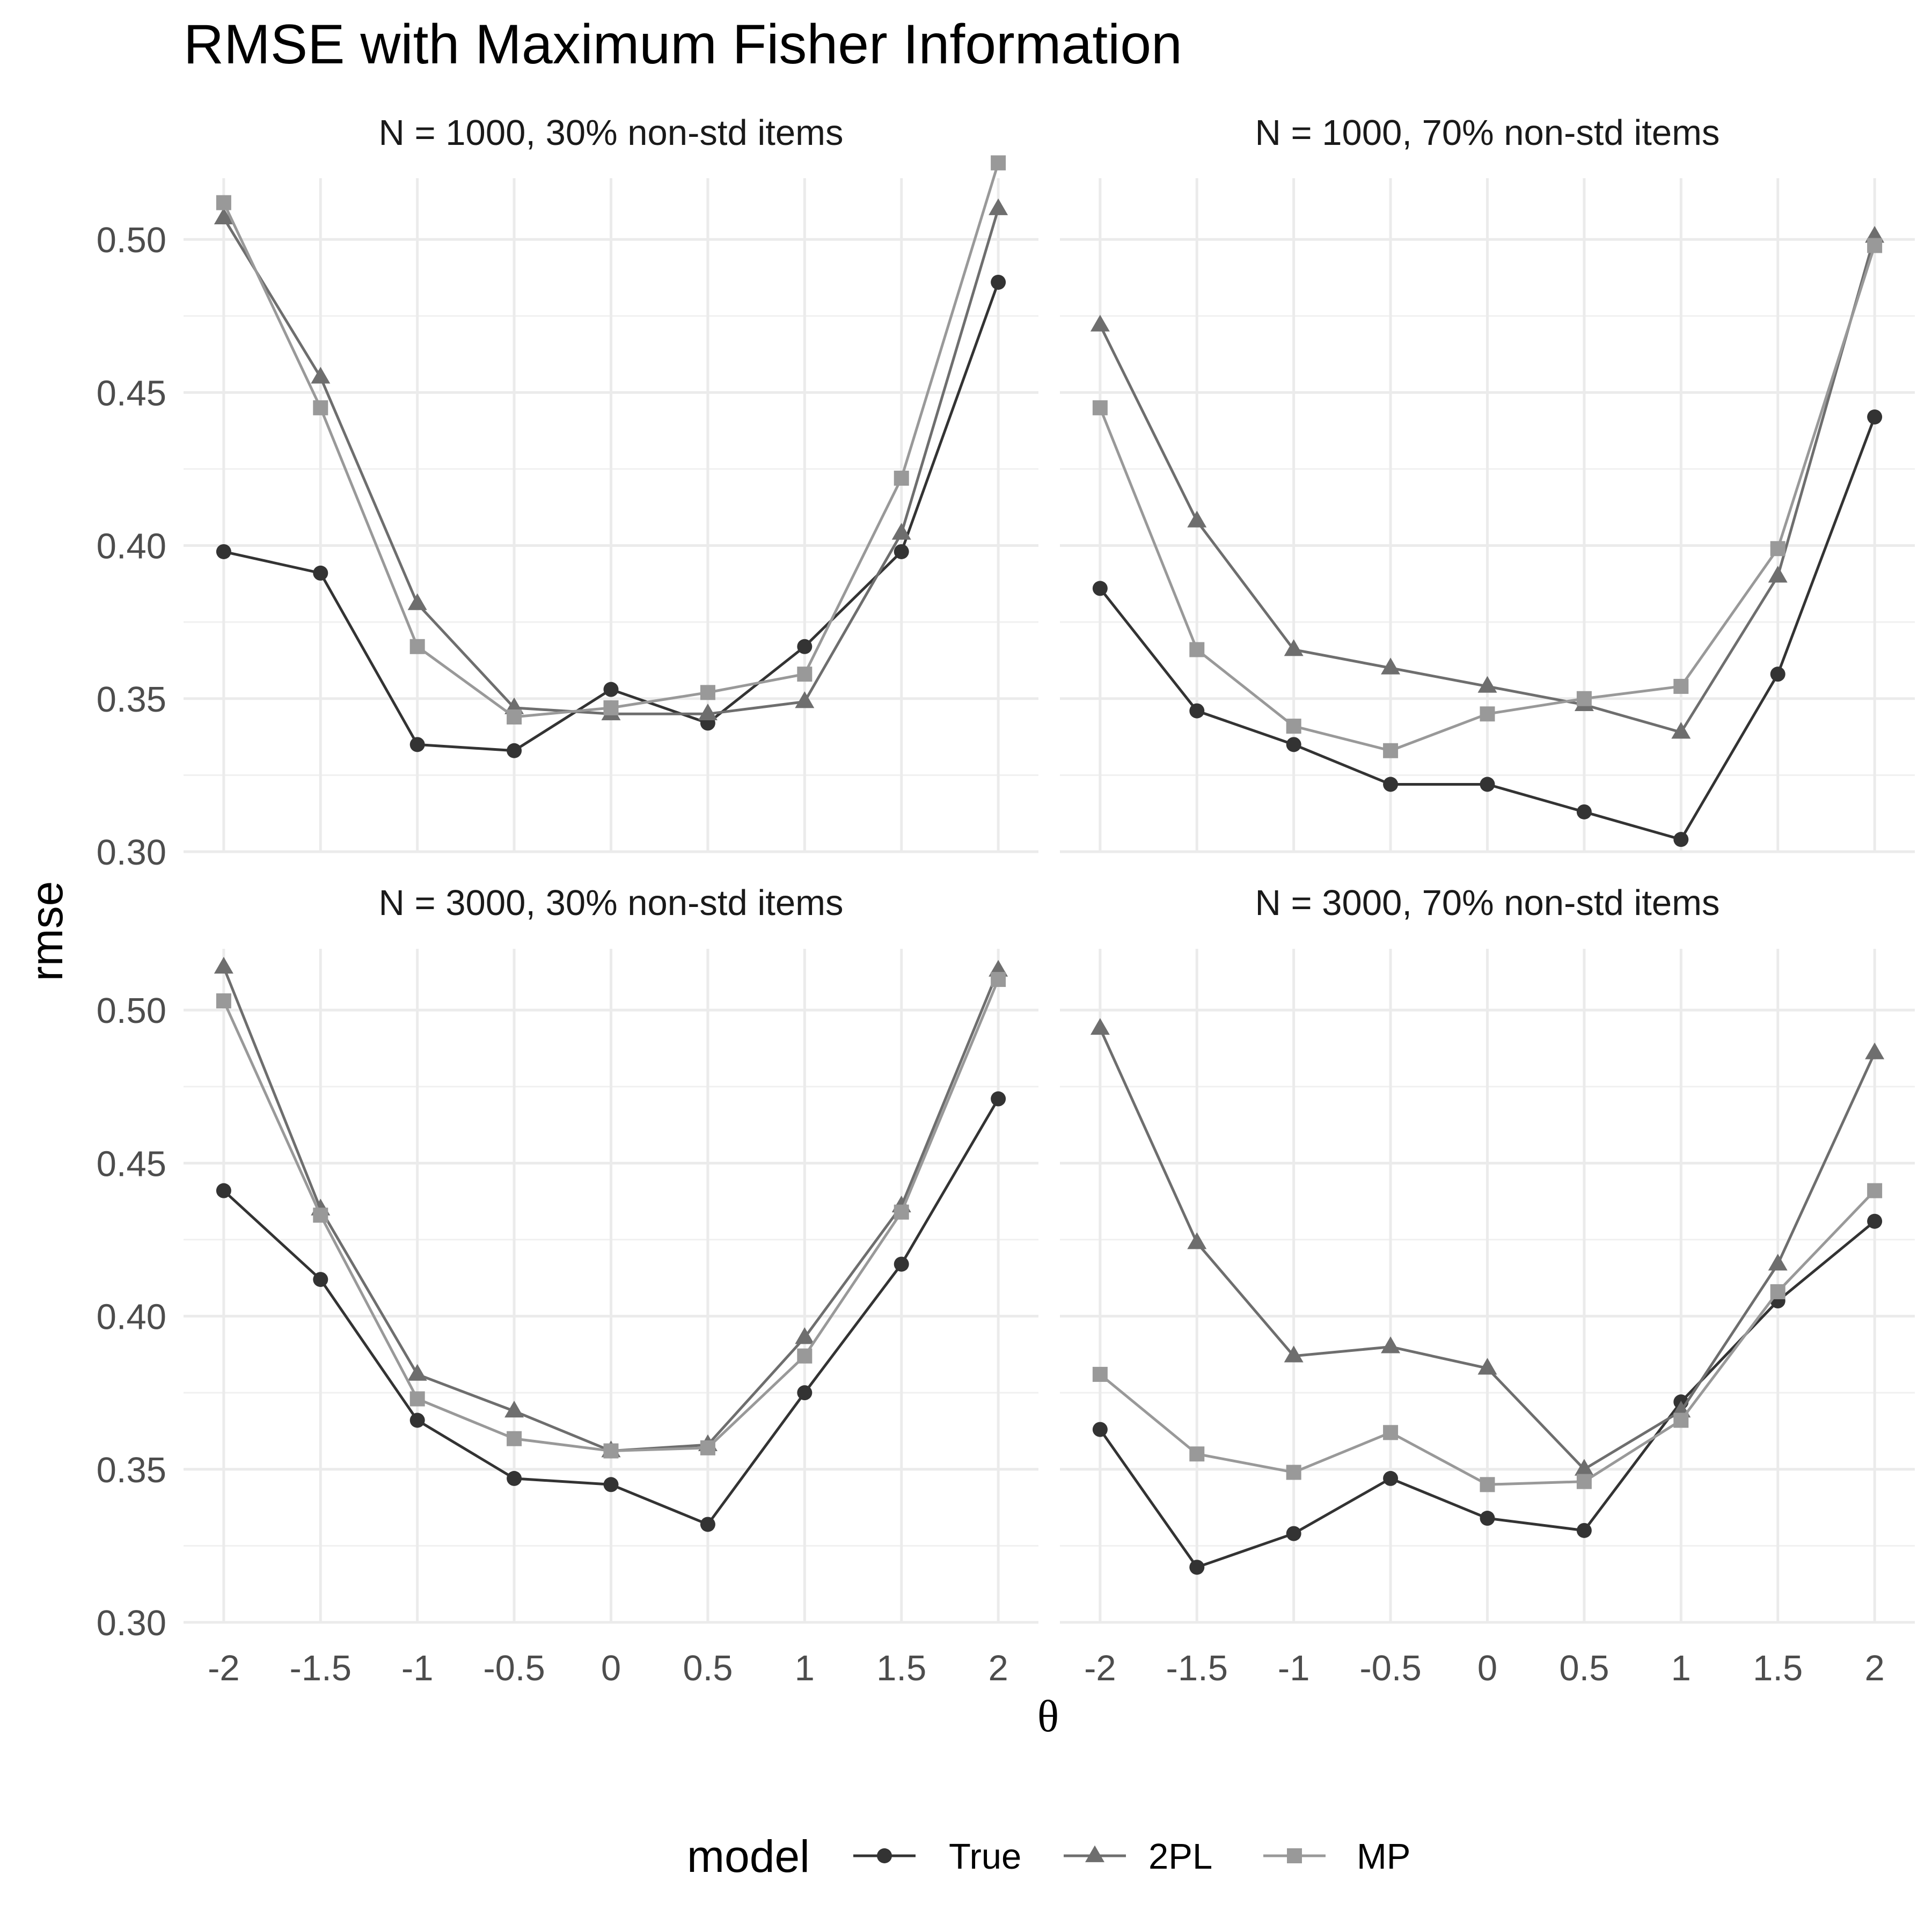  I want to click on panel-strip-label: N = 3000, 70% non-std items, so click(1487, 903).